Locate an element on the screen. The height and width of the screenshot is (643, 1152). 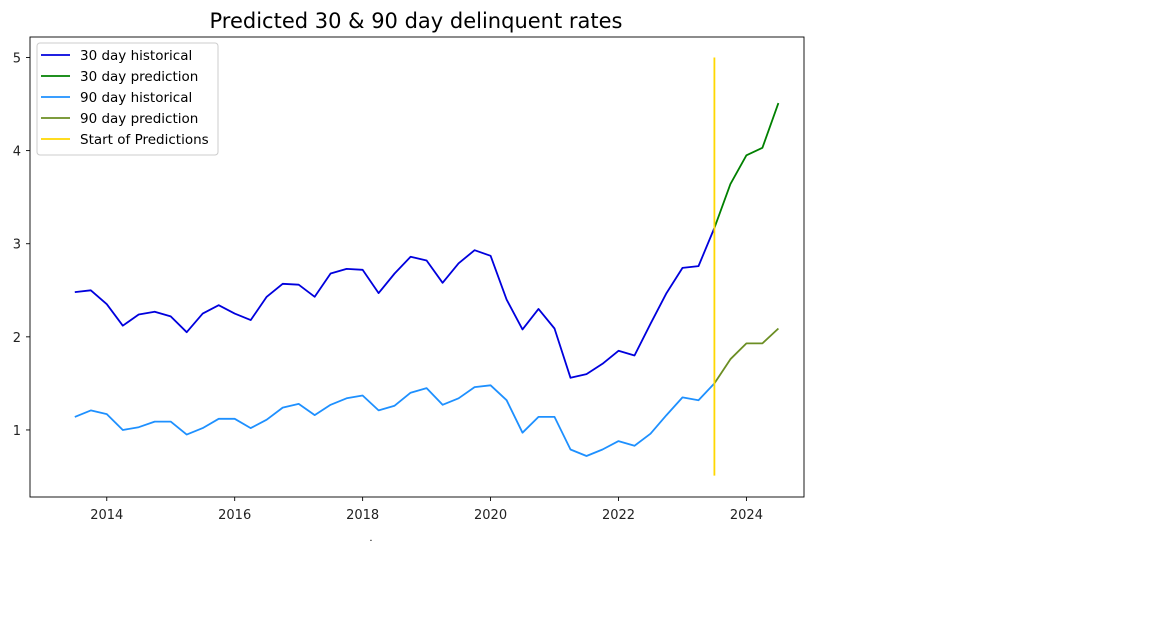
x-tick-label: 2024 is located at coordinates (746, 515).